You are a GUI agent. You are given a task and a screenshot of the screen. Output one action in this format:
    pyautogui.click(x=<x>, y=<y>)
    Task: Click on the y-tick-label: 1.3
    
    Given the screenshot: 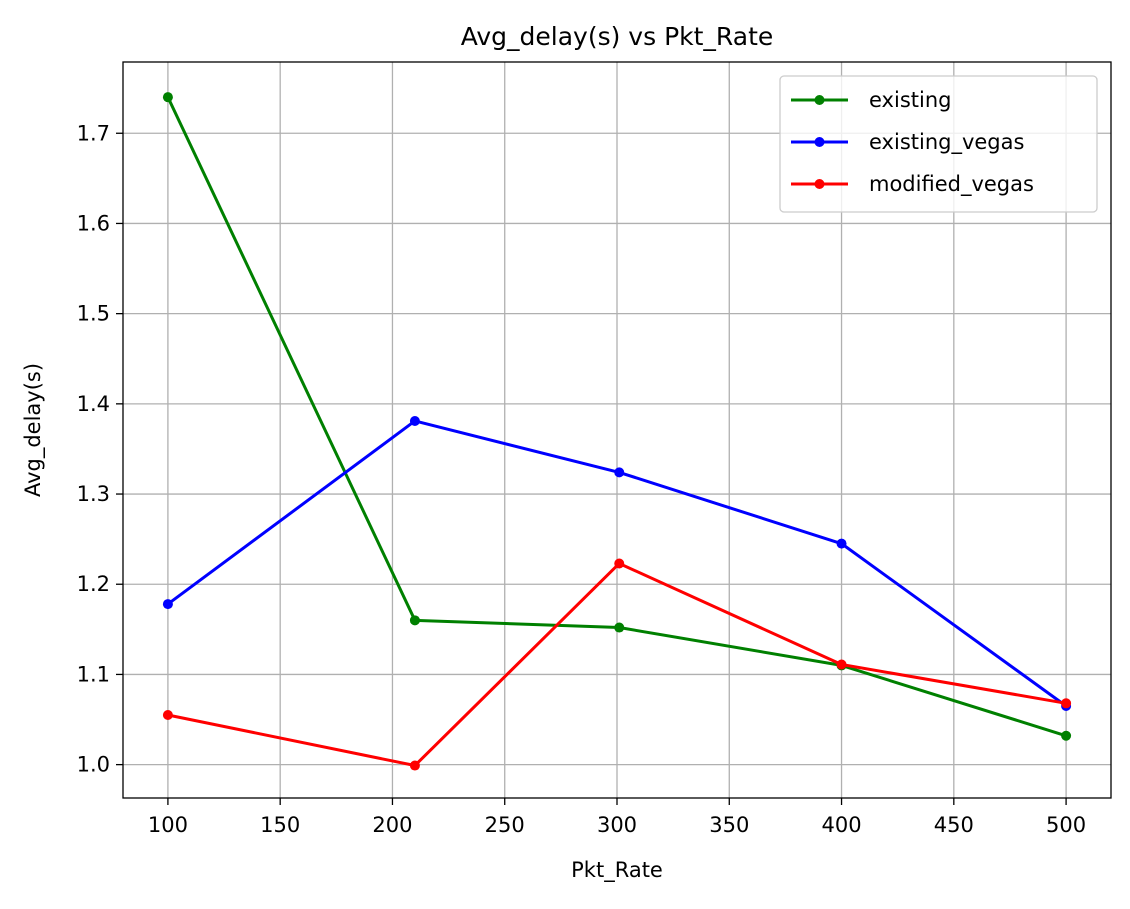 What is the action you would take?
    pyautogui.click(x=93, y=494)
    